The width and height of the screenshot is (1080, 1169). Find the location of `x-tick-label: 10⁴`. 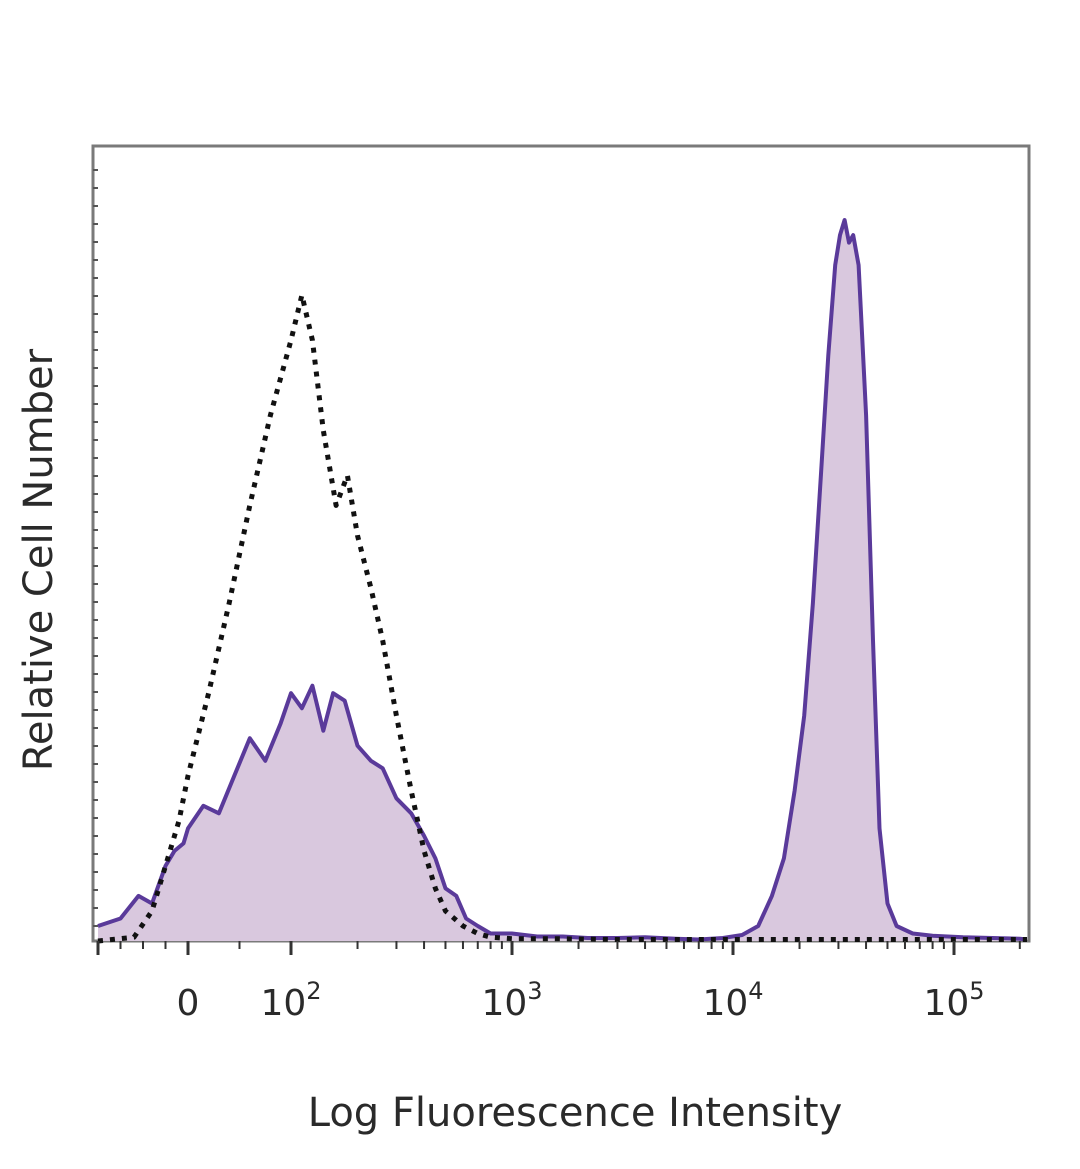

x-tick-label: 10⁴ is located at coordinates (732, 1000).